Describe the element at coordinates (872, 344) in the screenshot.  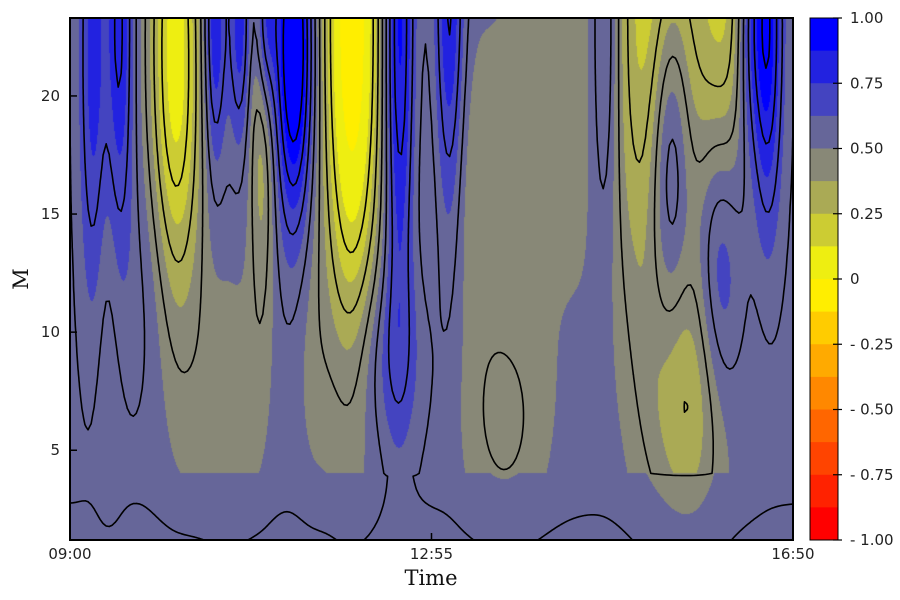
I see `colorbar-tick-label: - 0.25` at that location.